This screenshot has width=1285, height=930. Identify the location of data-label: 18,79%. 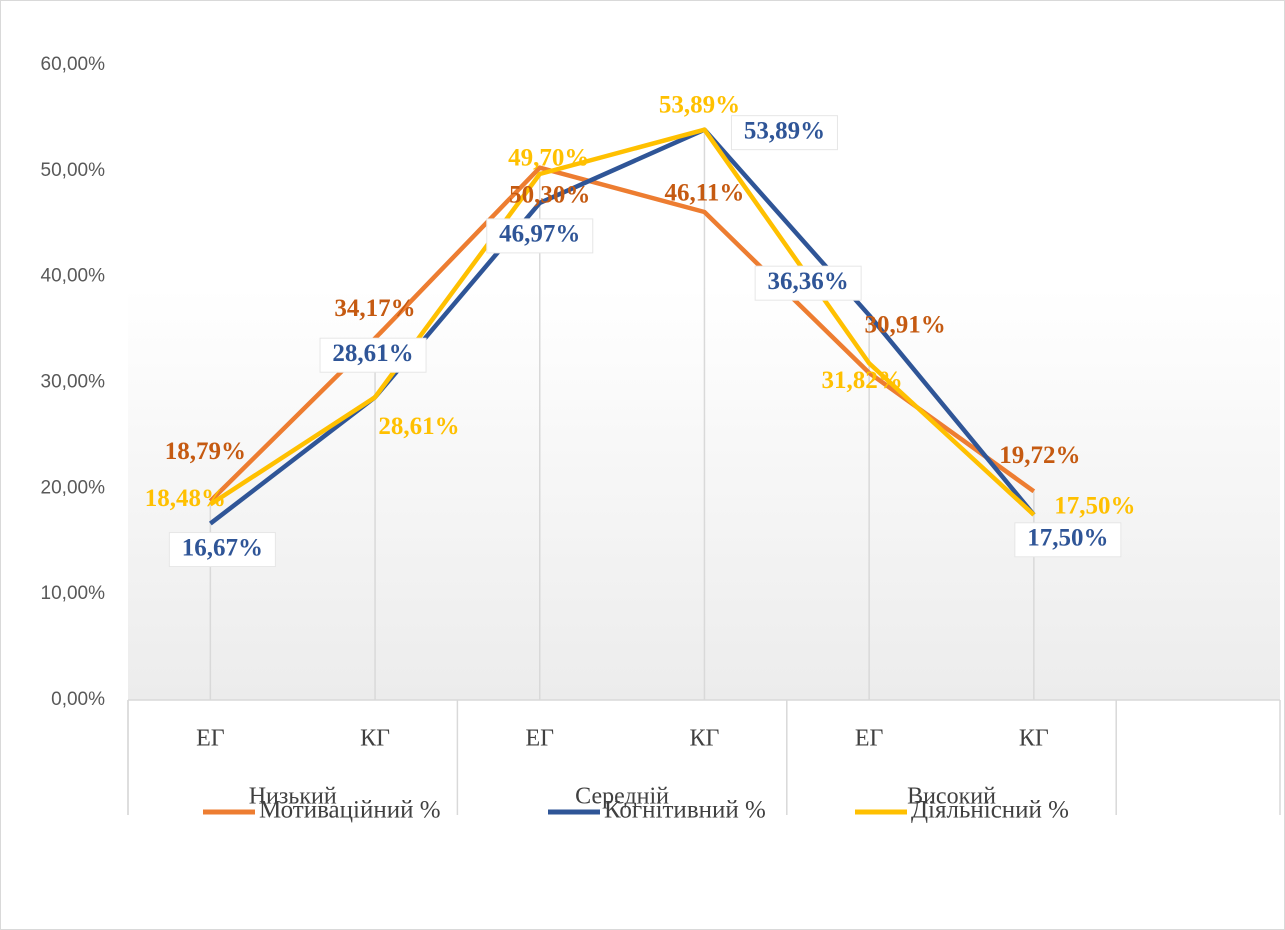
(205, 451).